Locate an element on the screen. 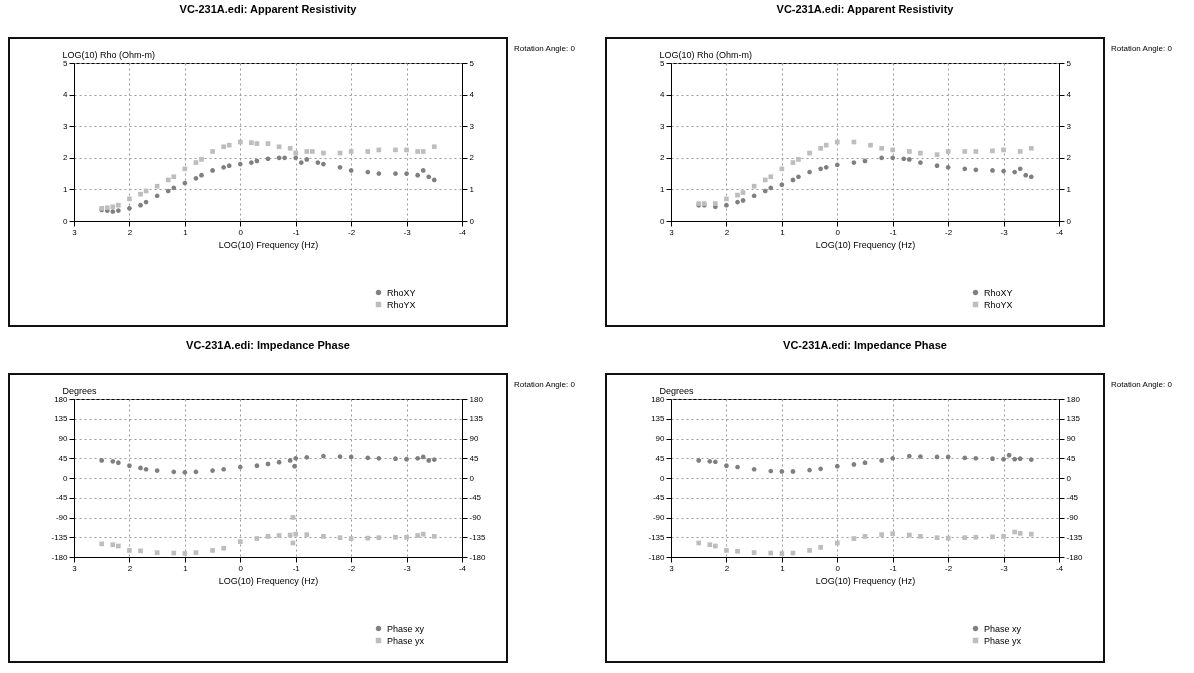 This screenshot has width=1194, height=673. y-tick-label: 2 is located at coordinates (663, 158).